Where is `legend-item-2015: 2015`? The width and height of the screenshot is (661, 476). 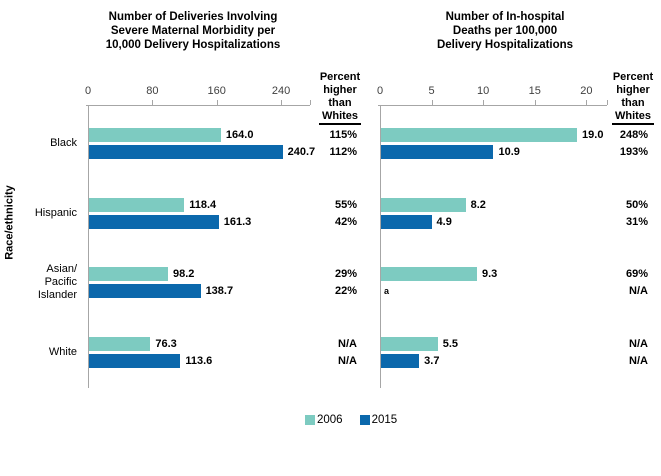
legend-item-2015: 2015 is located at coordinates (378, 420).